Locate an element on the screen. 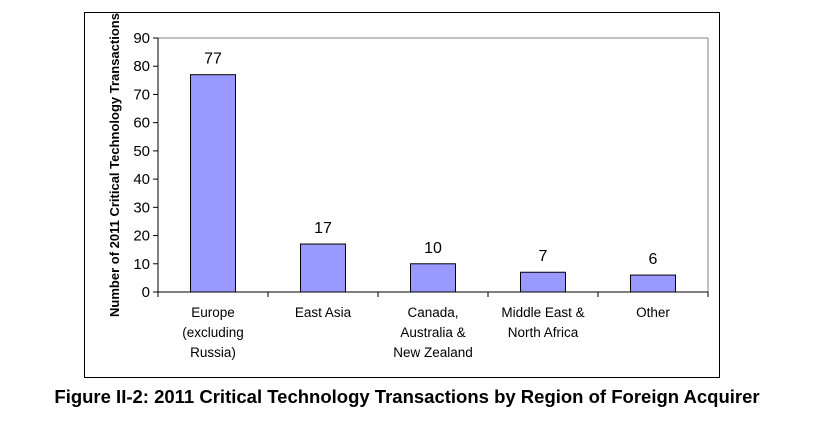 The image size is (814, 421). x-category-label: Russia) is located at coordinates (213, 352).